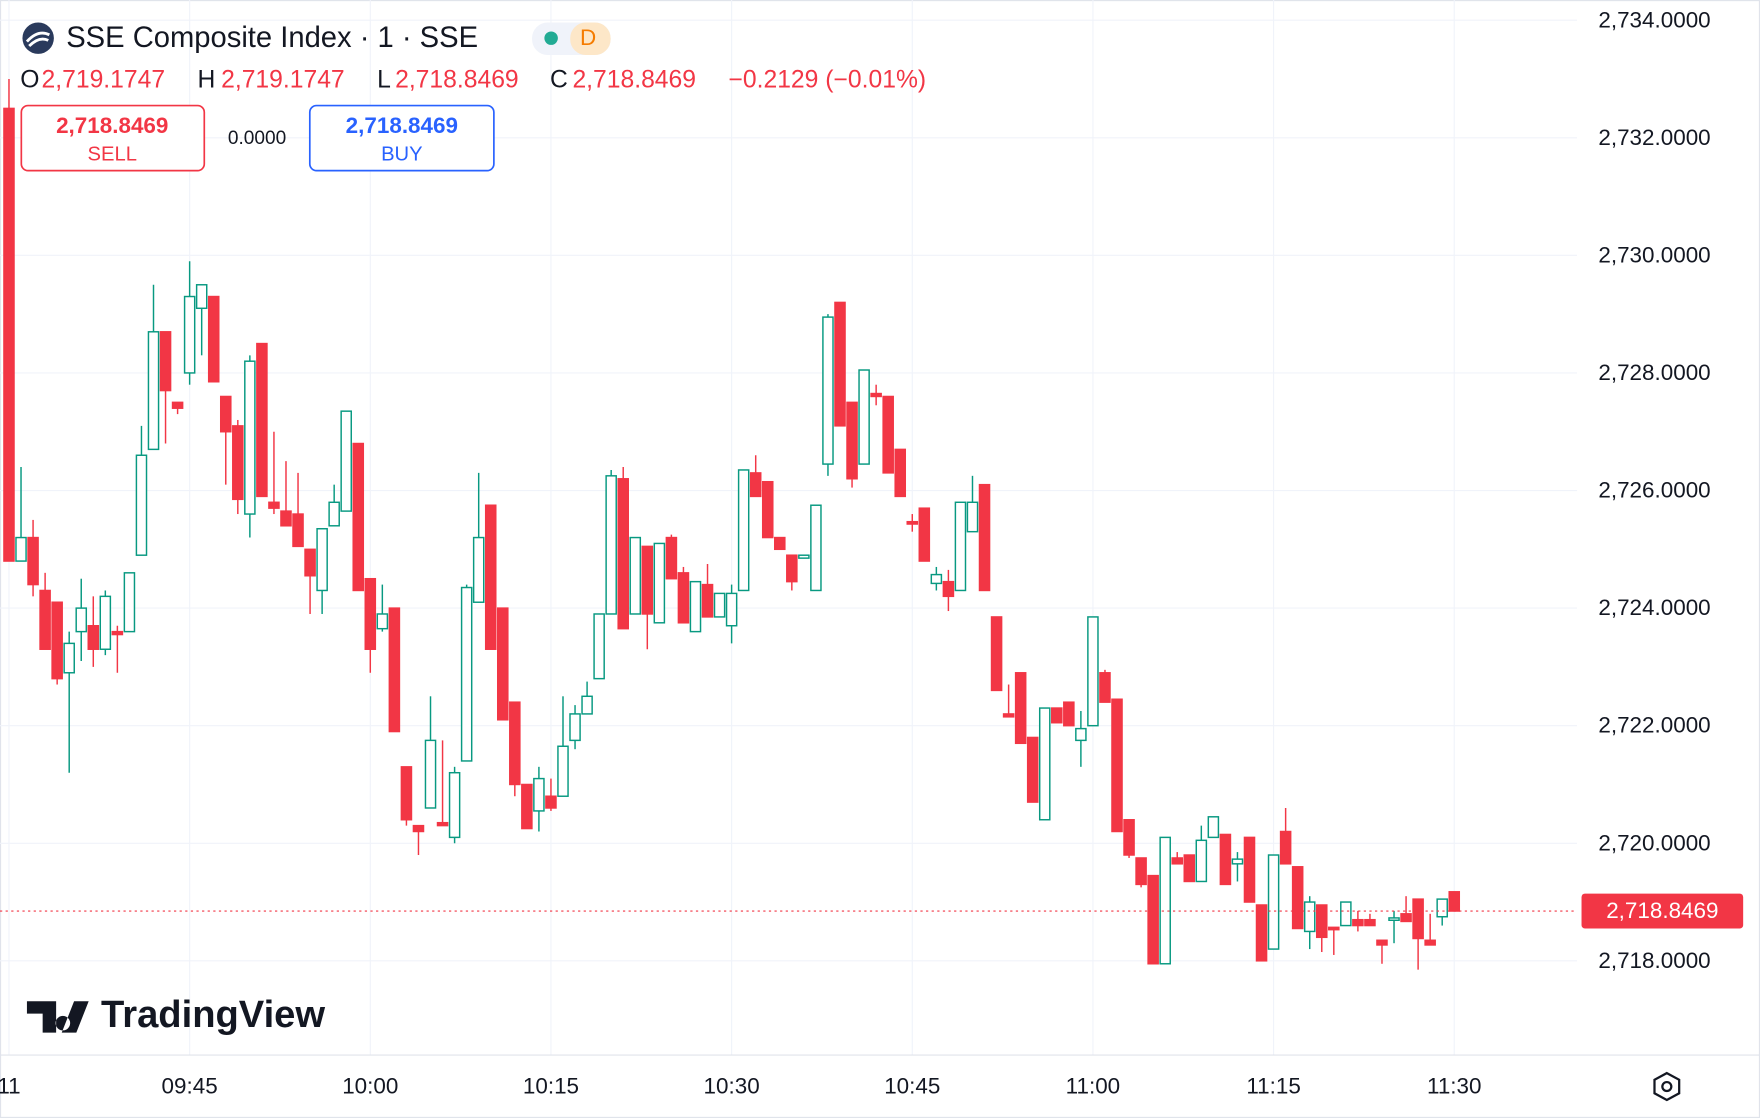 The height and width of the screenshot is (1118, 1760). I want to click on brand-logo, so click(57, 1017).